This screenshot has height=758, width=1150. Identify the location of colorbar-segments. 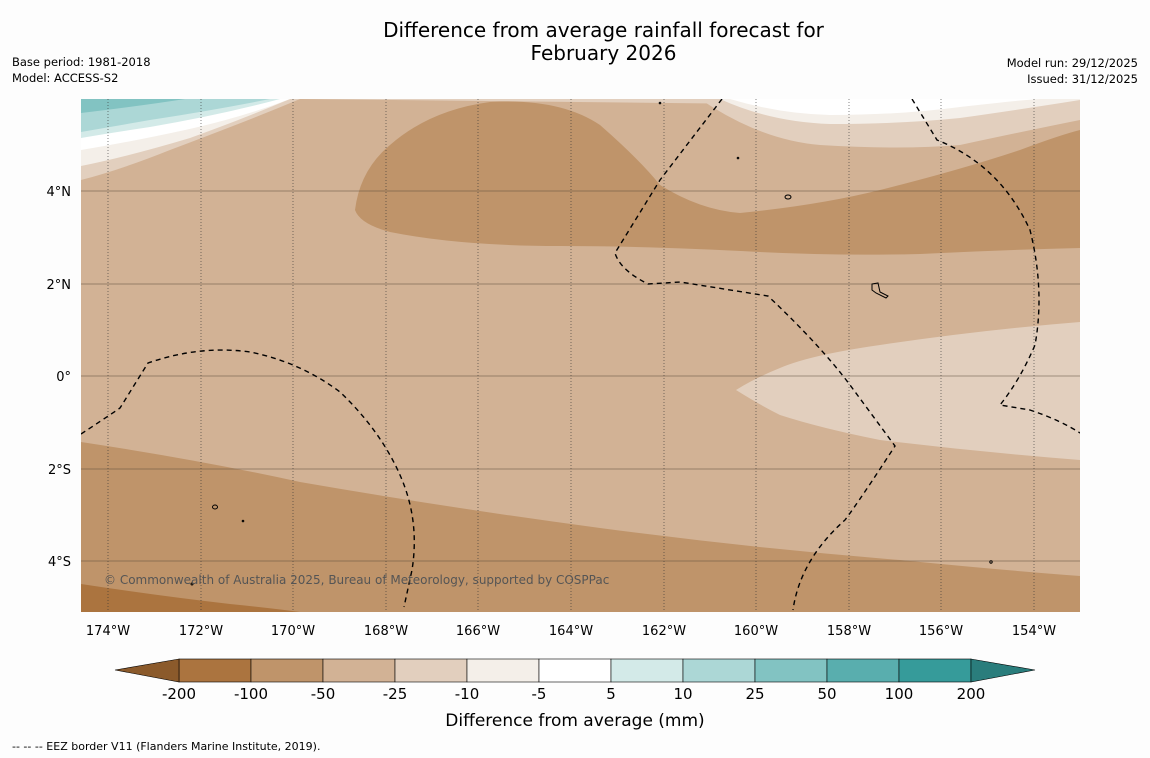
(575, 670).